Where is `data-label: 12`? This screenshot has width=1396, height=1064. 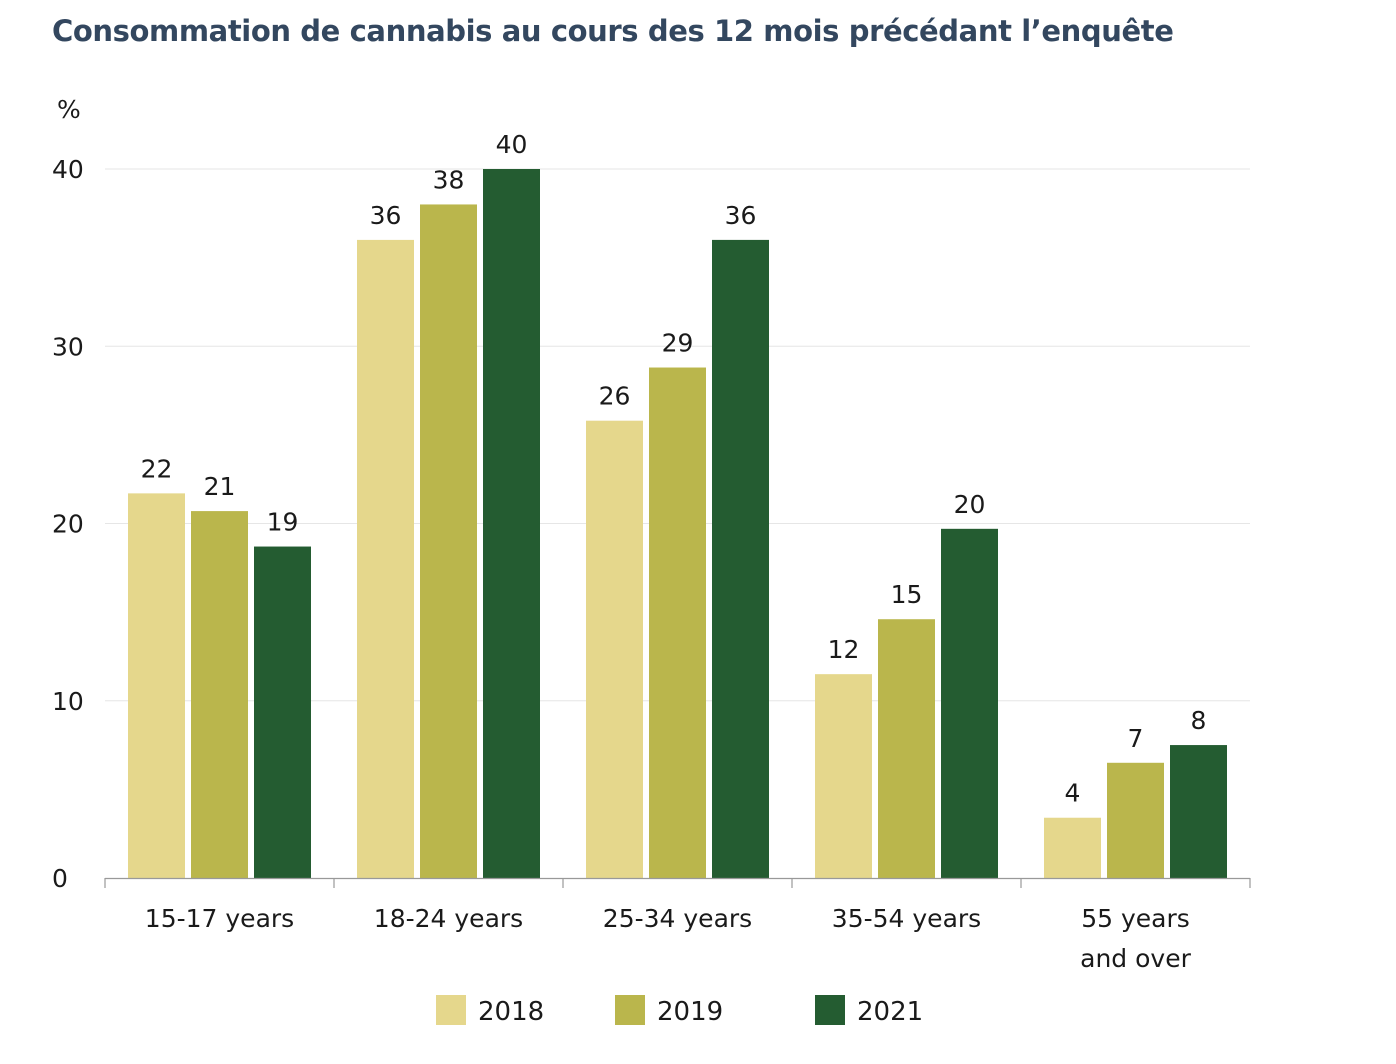
data-label: 12 is located at coordinates (844, 649).